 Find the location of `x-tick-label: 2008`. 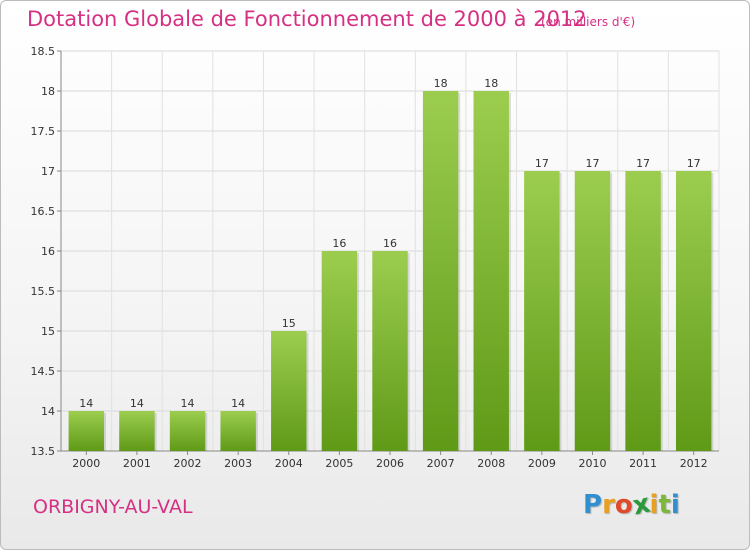

x-tick-label: 2008 is located at coordinates (491, 463).